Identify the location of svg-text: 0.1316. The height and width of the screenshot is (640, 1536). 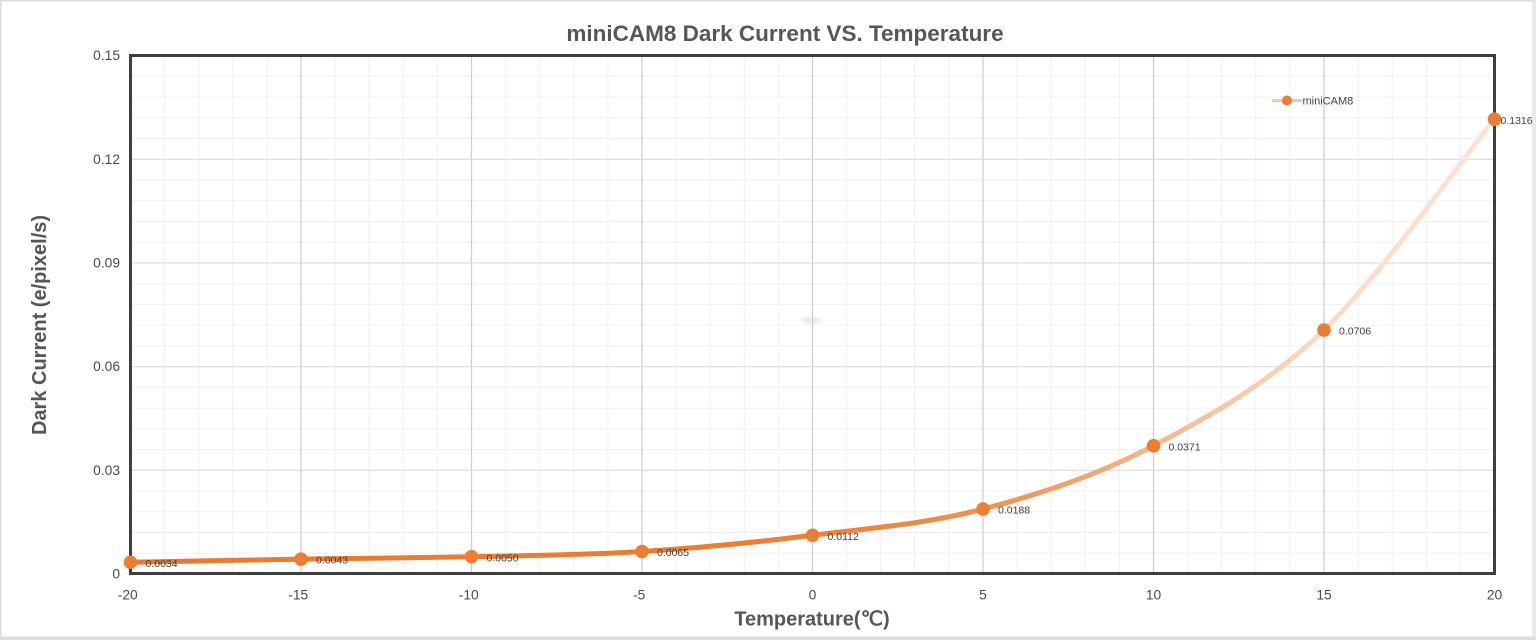
(1517, 121).